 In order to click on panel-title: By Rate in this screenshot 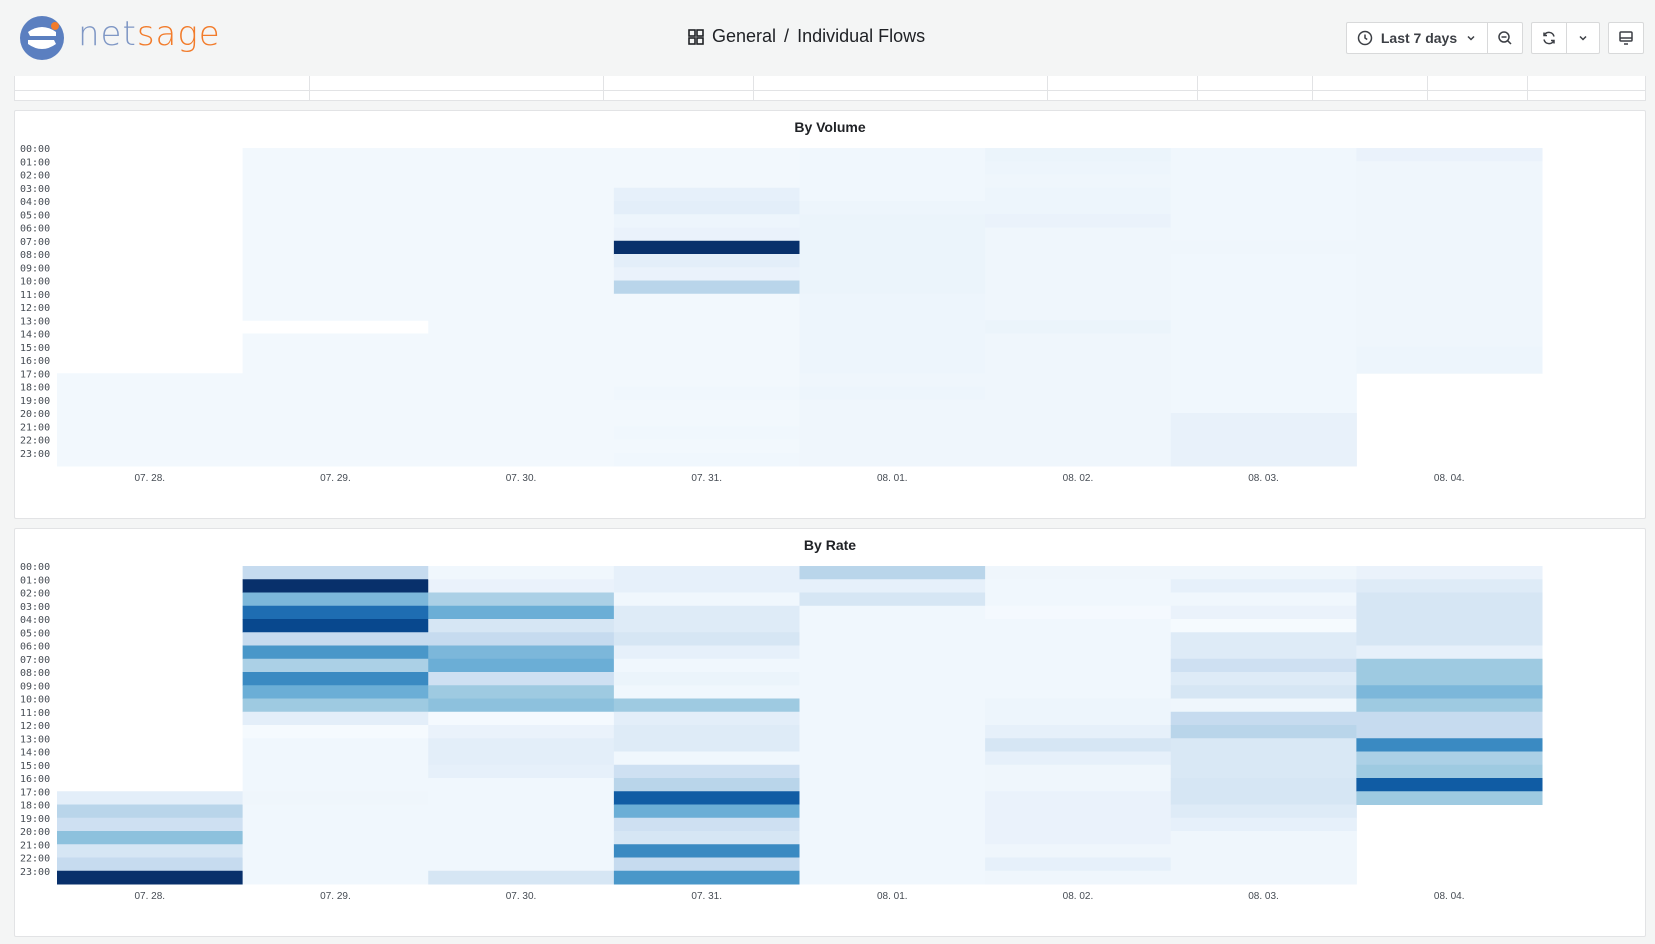, I will do `click(830, 545)`.